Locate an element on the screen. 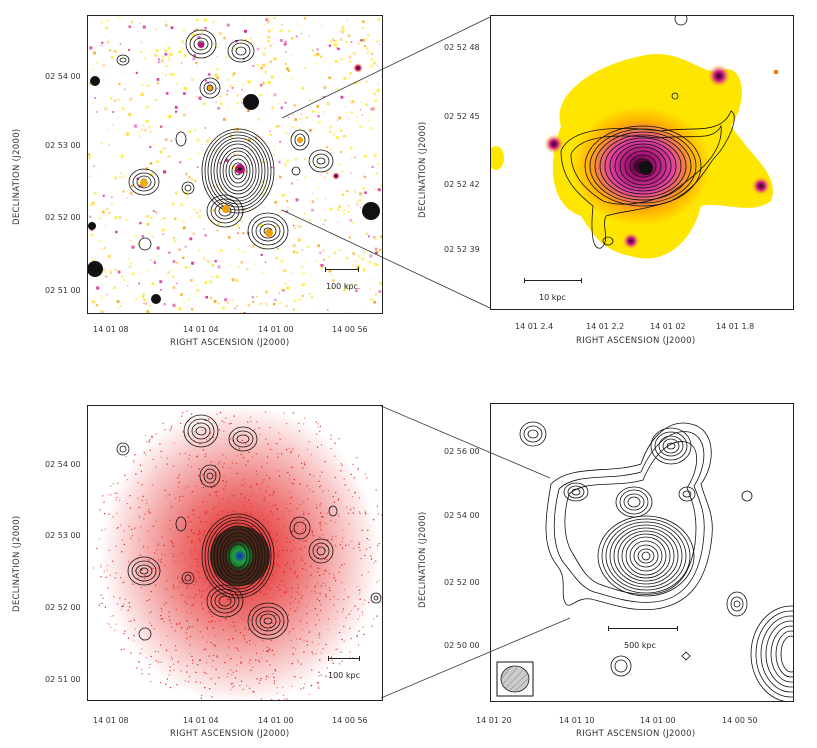  ytick: 02 52 00 is located at coordinates (462, 582).